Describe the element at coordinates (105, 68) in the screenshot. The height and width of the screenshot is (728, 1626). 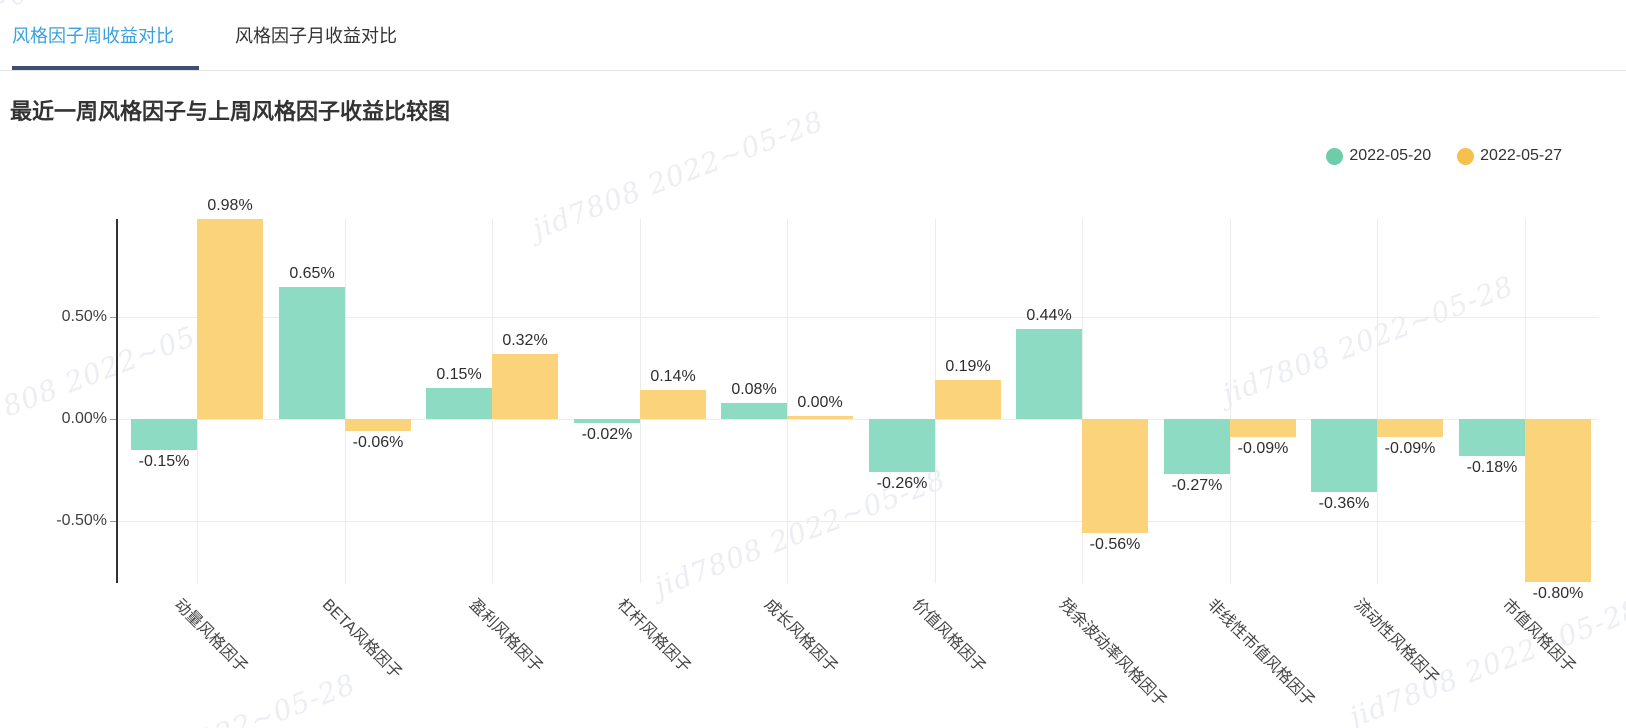
I see `active-tab-underline` at that location.